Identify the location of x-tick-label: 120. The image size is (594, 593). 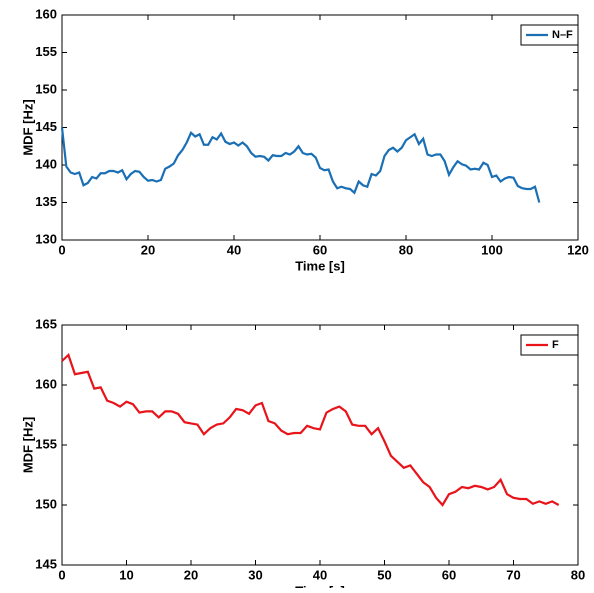
(578, 249).